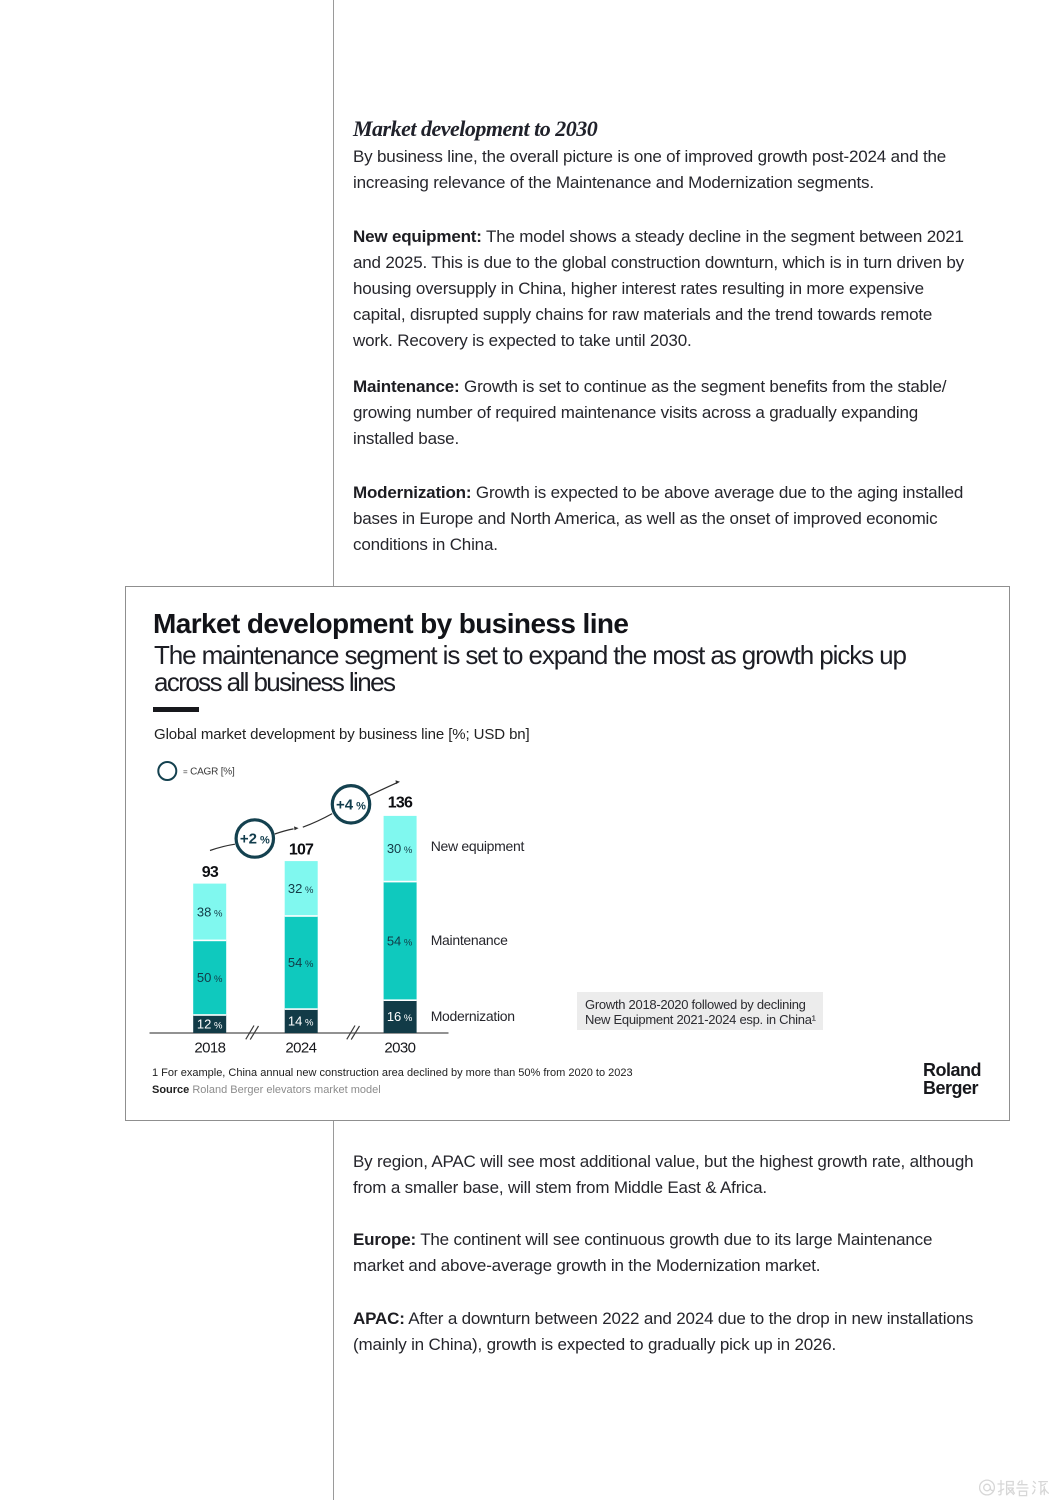  I want to click on svg-text: 50 %, so click(210, 977).